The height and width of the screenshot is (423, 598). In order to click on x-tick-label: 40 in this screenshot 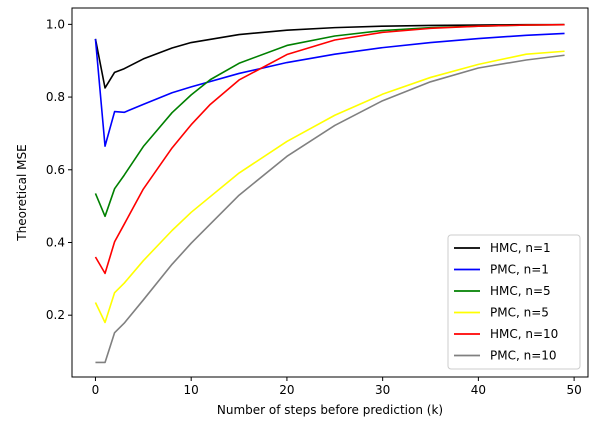, I will do `click(478, 390)`.